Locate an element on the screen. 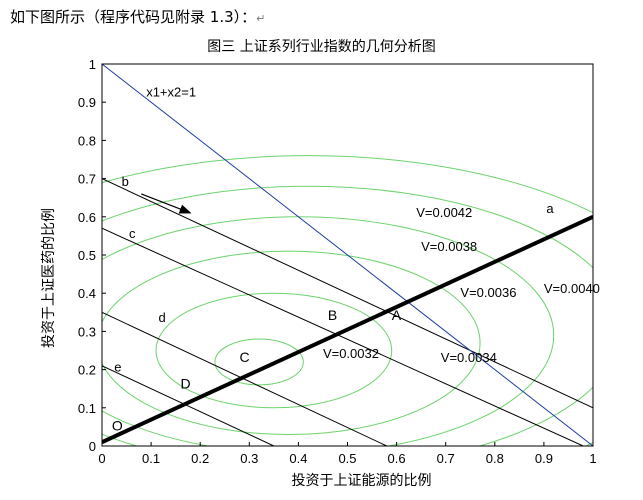 The height and width of the screenshot is (500, 643). y-tick-label: 0.2 is located at coordinates (87, 370).